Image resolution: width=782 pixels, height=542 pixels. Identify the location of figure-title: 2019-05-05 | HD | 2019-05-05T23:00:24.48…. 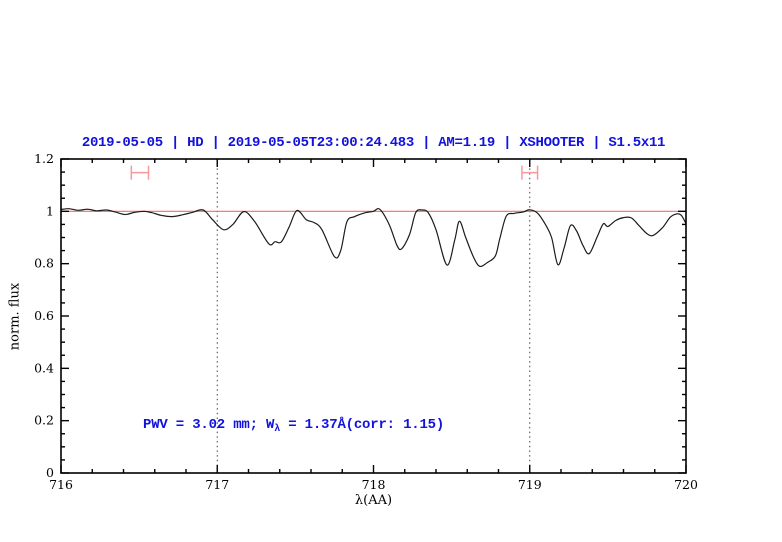
(373, 143).